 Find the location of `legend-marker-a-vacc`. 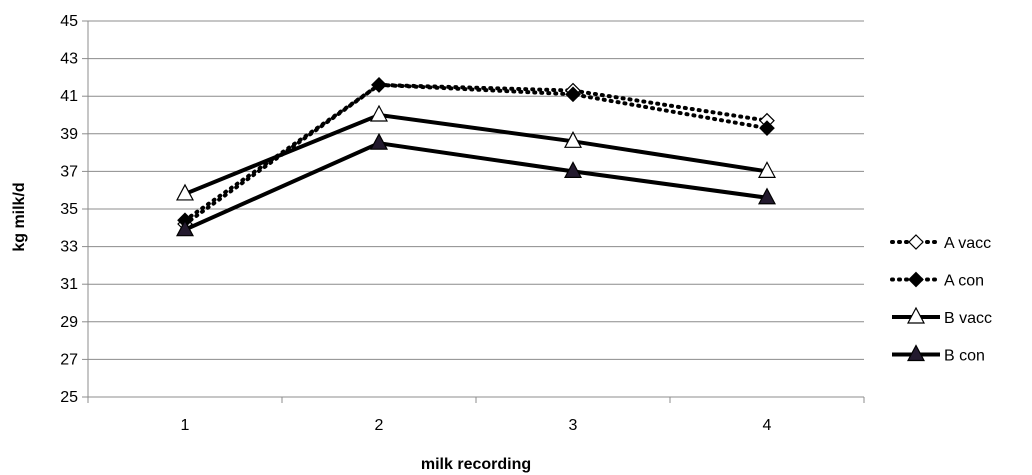

legend-marker-a-vacc is located at coordinates (916, 242).